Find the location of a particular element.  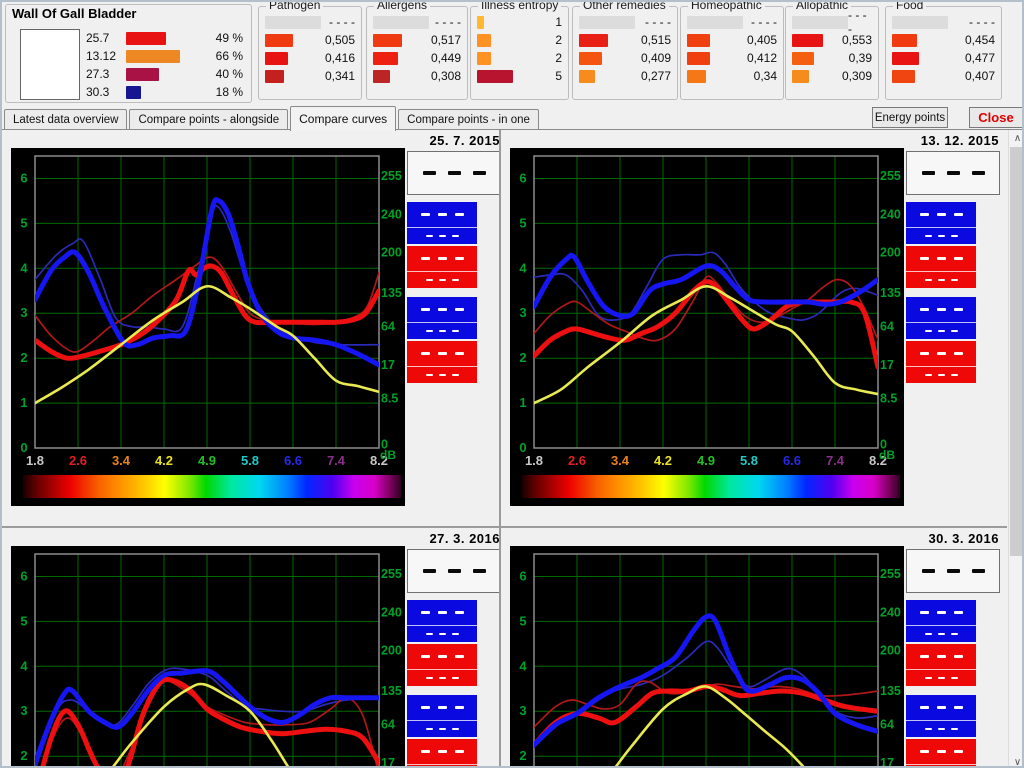

scrollbar-thumb is located at coordinates (1016, 351).